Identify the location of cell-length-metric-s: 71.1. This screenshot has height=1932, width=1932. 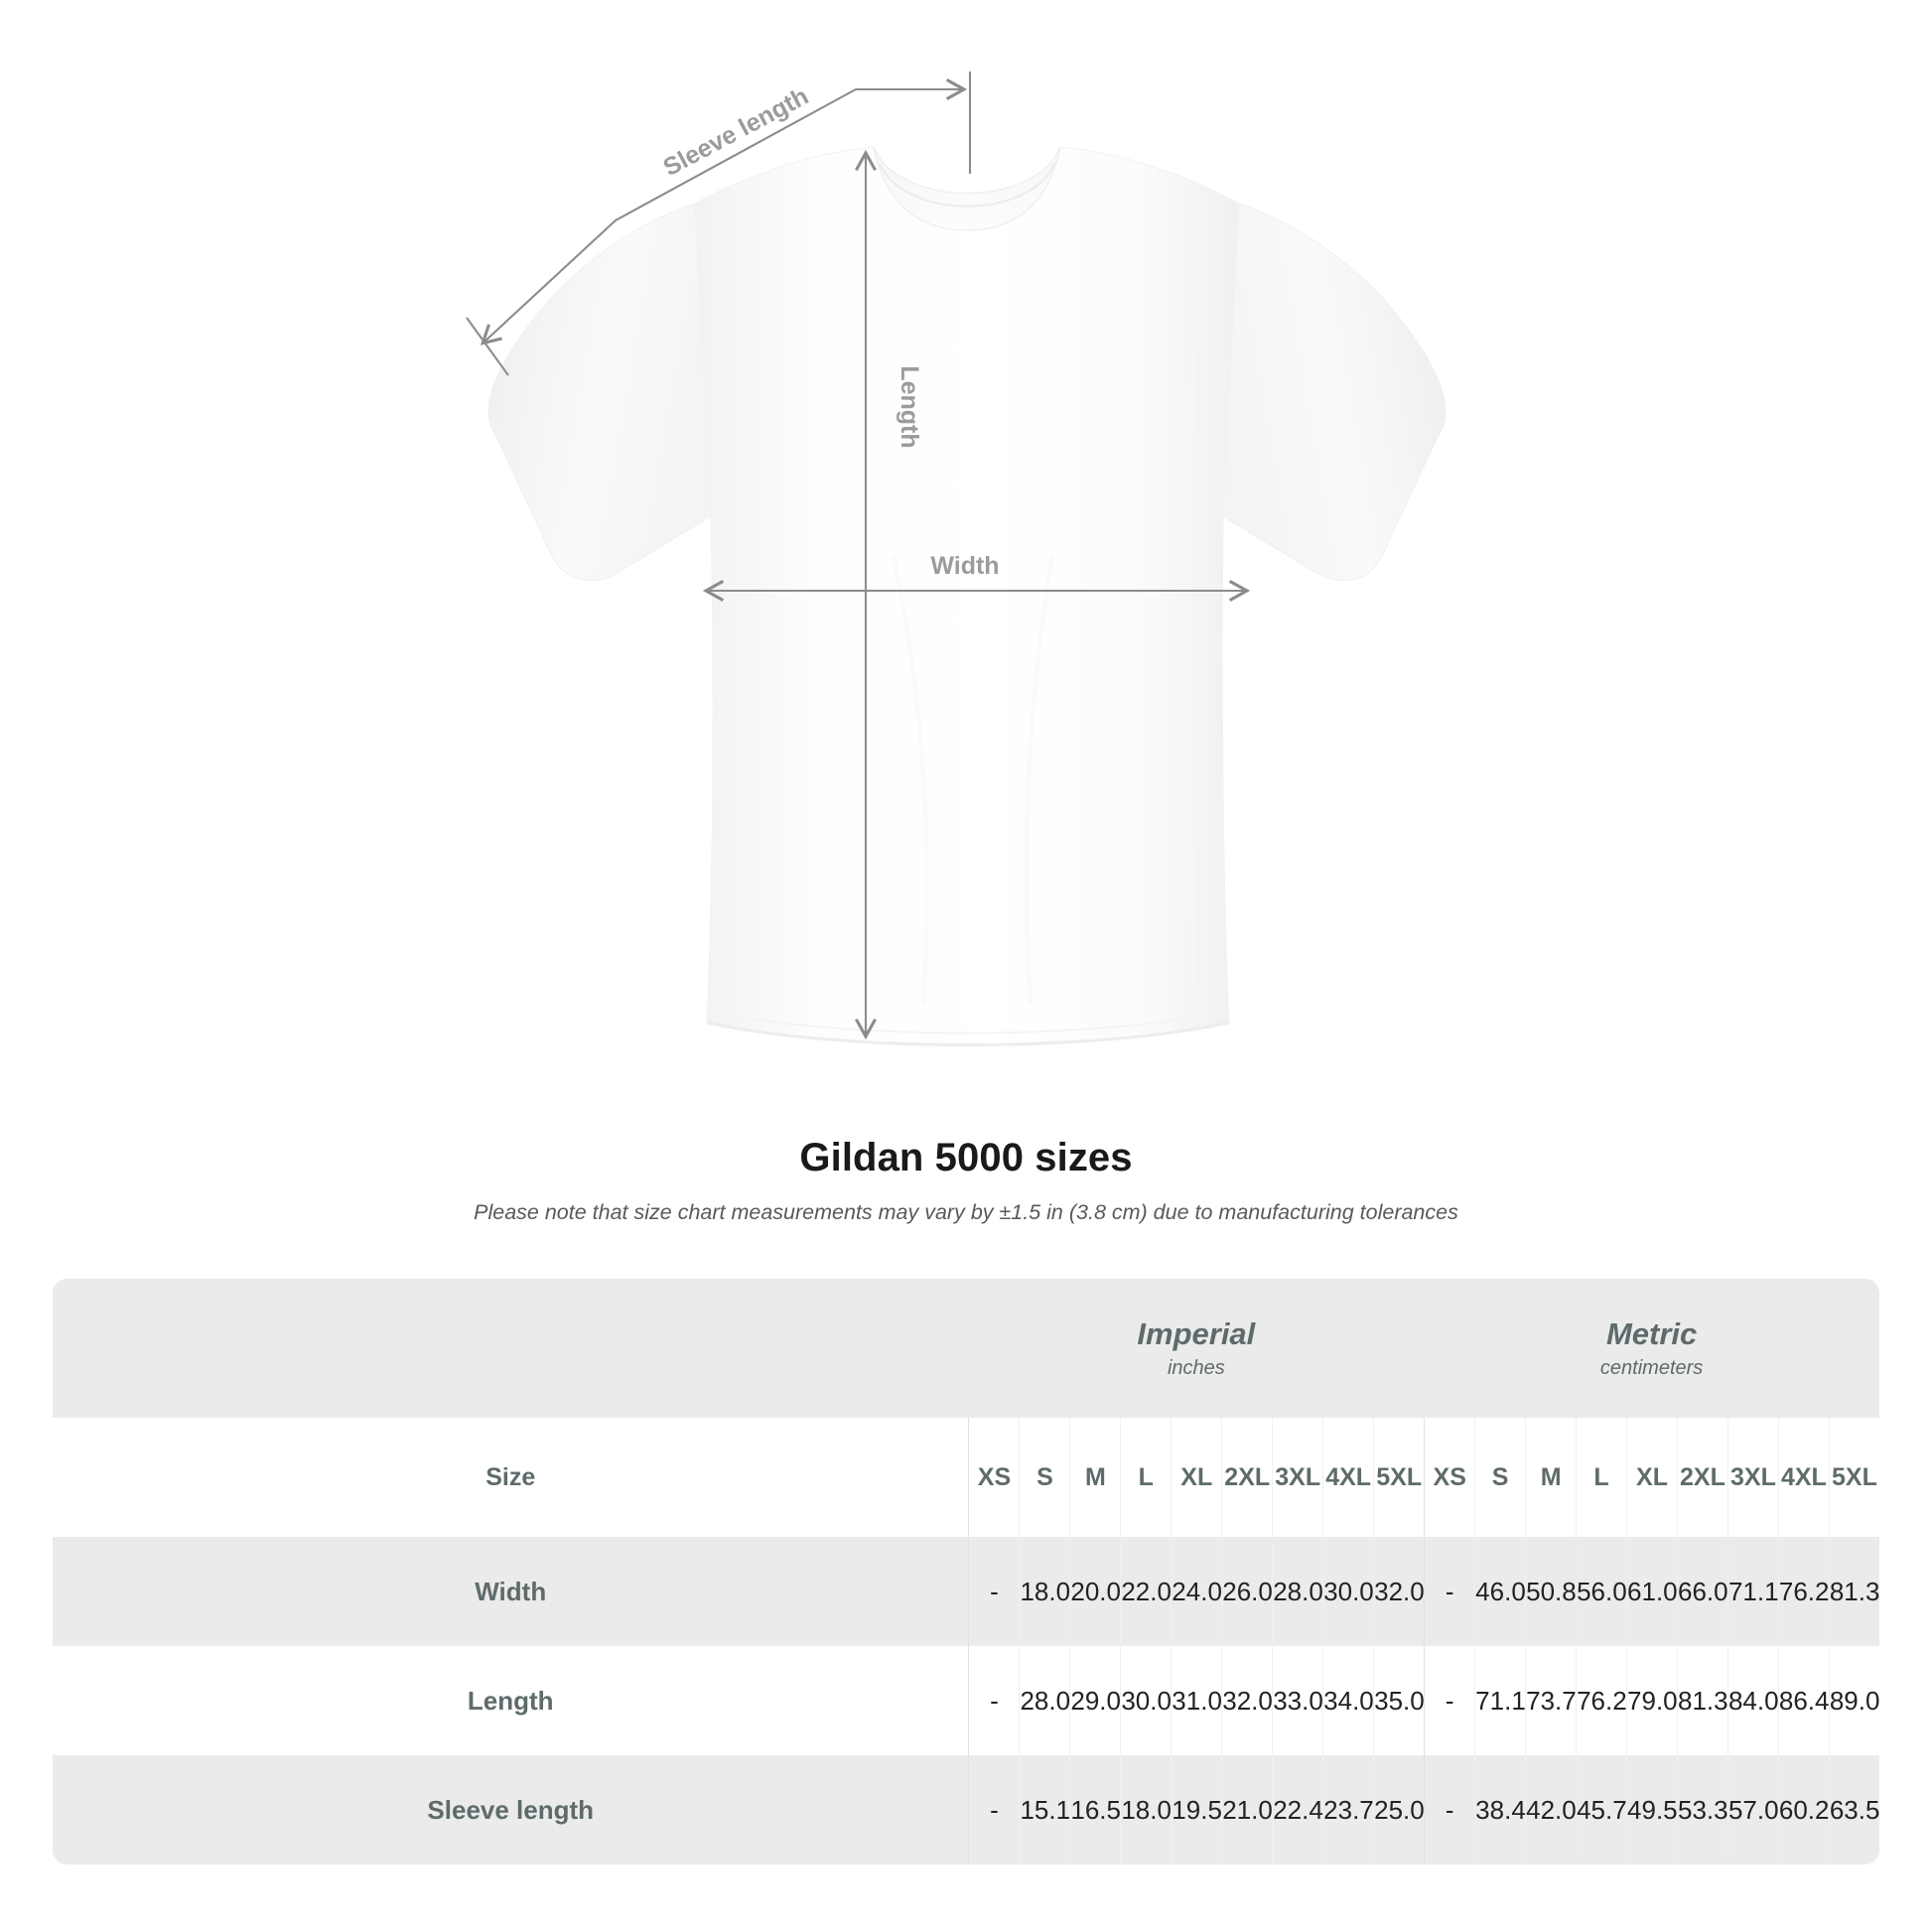
(1500, 1701).